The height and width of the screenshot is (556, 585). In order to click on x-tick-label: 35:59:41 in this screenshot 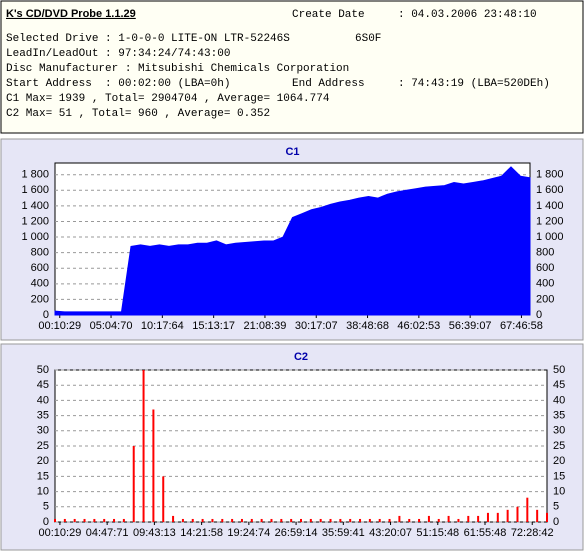, I will do `click(343, 533)`.